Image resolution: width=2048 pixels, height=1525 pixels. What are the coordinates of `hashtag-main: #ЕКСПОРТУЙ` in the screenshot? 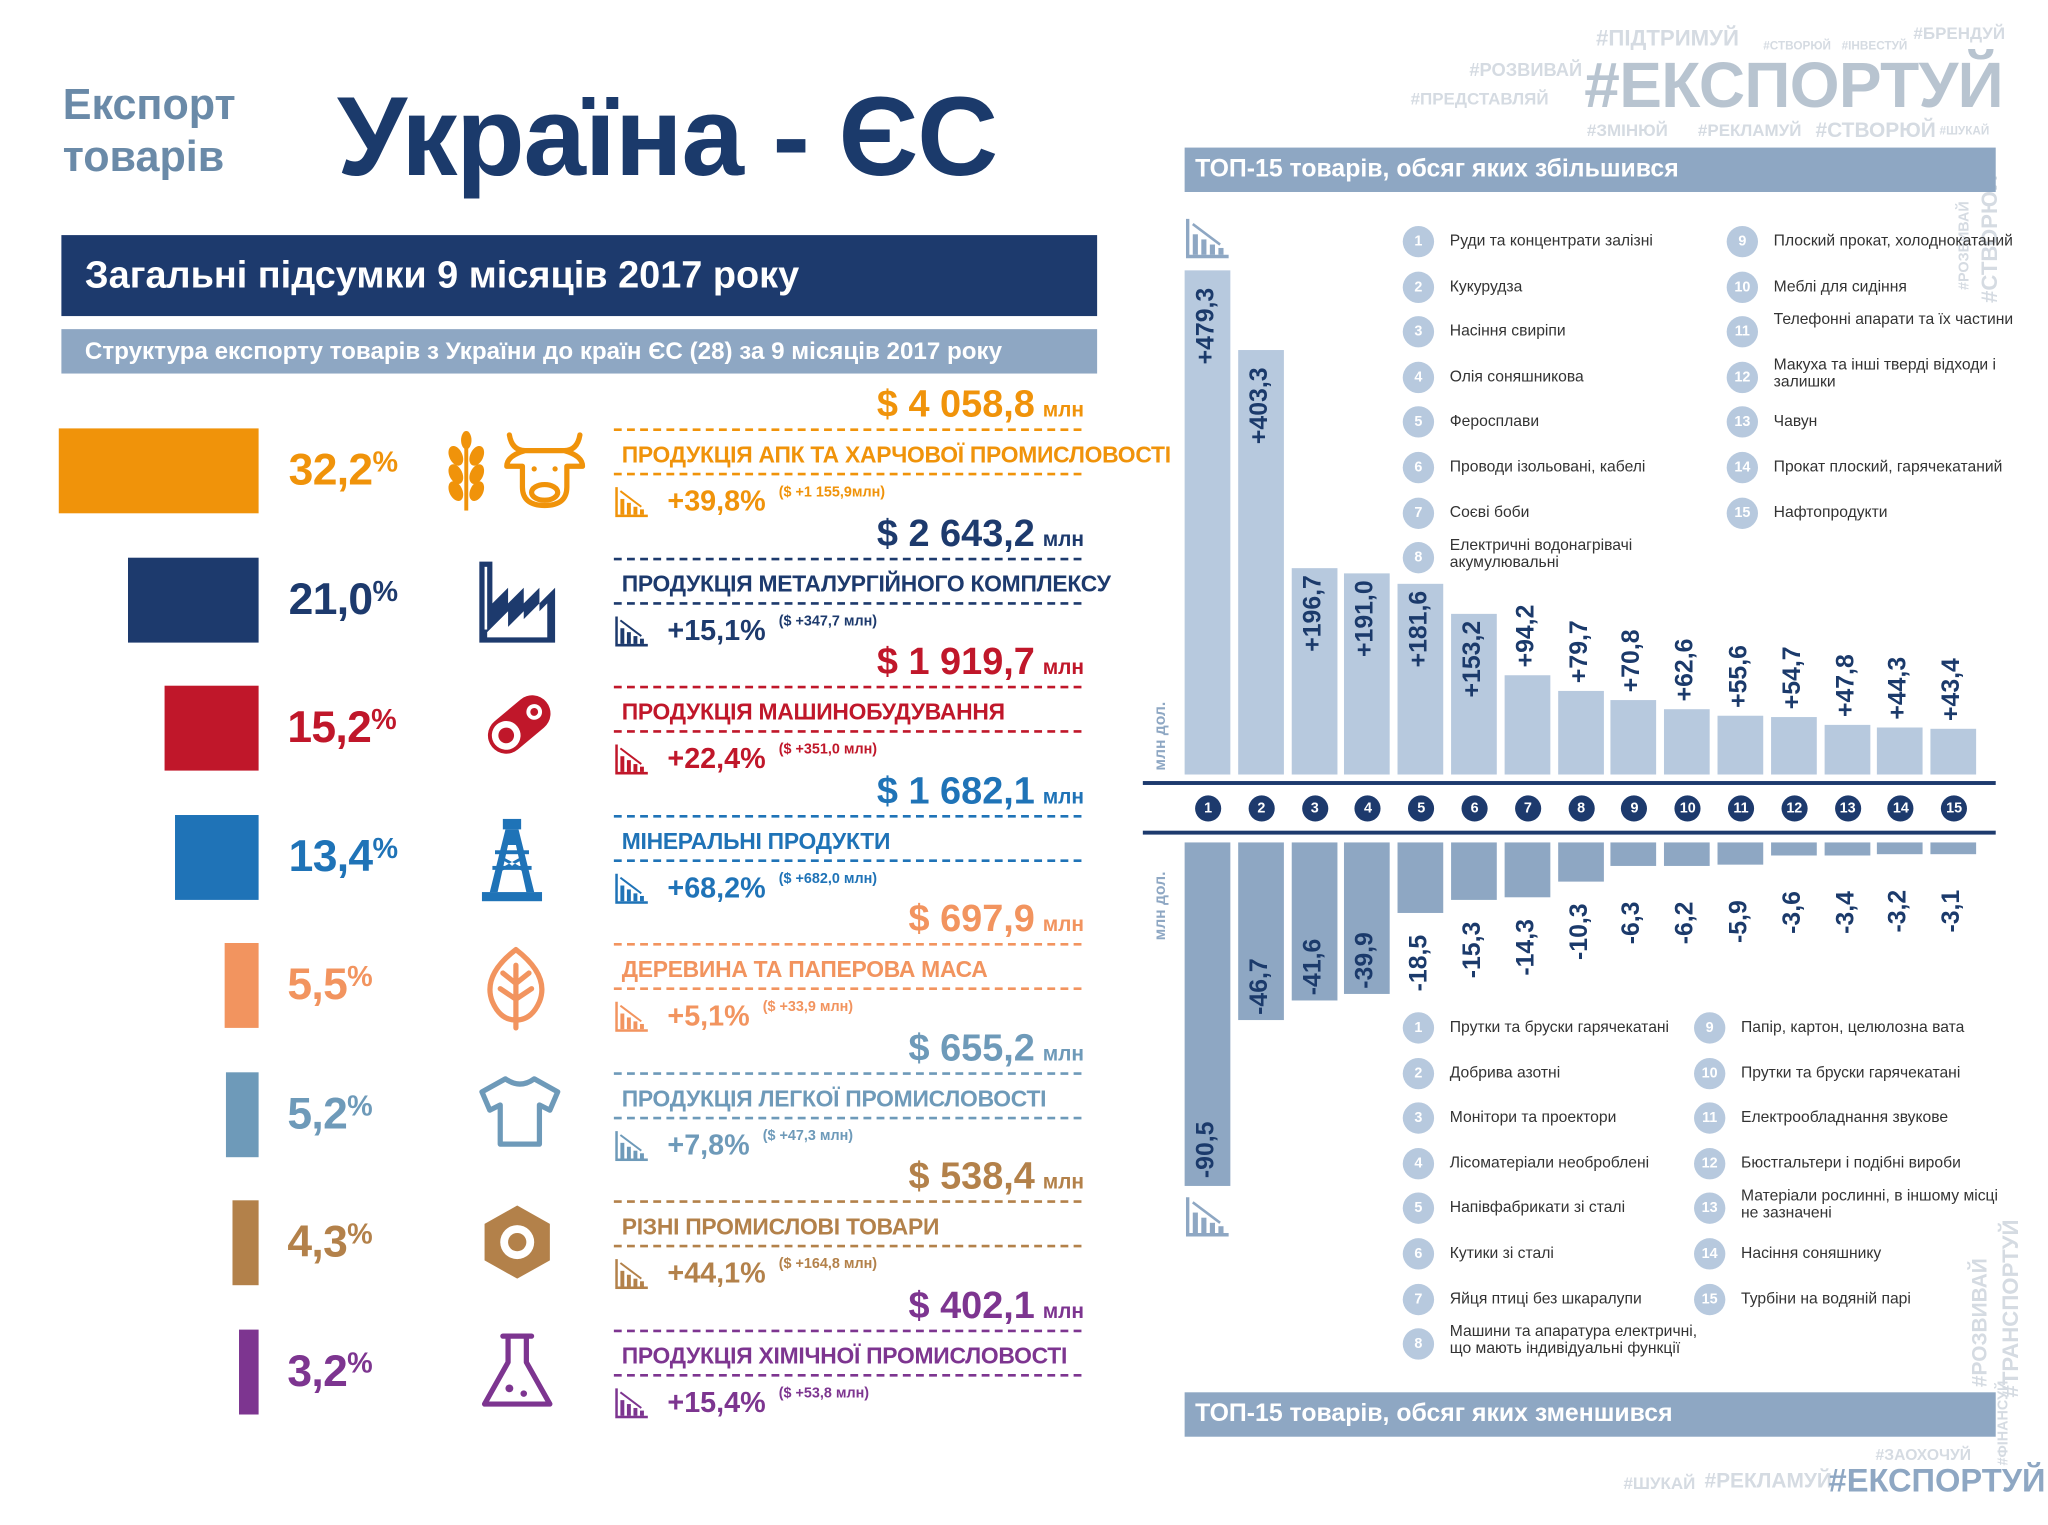 It's located at (1794, 86).